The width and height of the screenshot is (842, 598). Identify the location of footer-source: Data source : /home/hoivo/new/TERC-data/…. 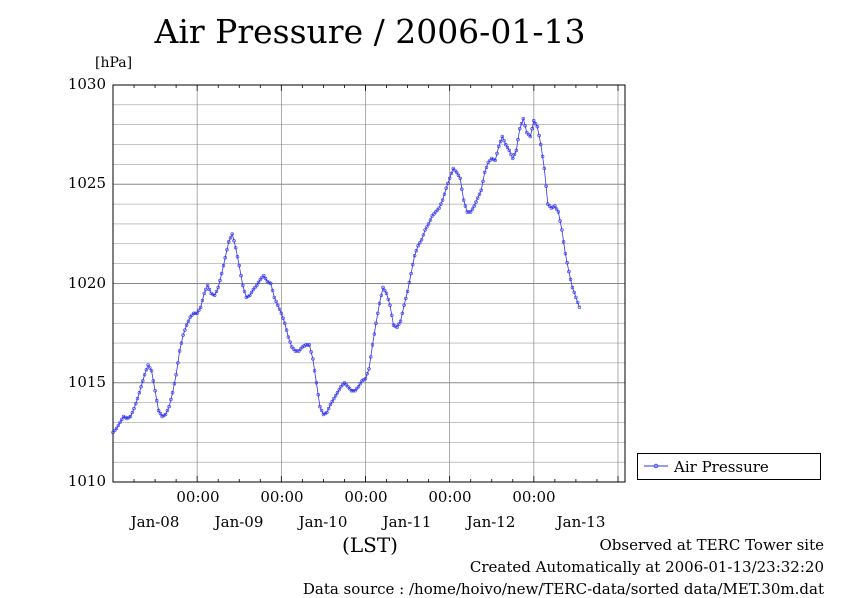
(563, 589).